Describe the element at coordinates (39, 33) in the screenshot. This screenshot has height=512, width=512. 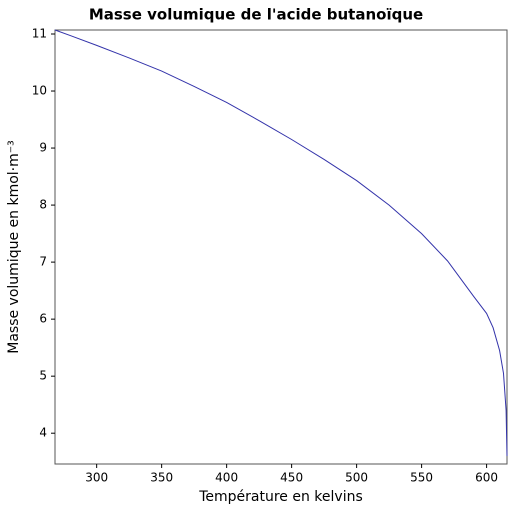
I see `y-tick-label: 11` at that location.